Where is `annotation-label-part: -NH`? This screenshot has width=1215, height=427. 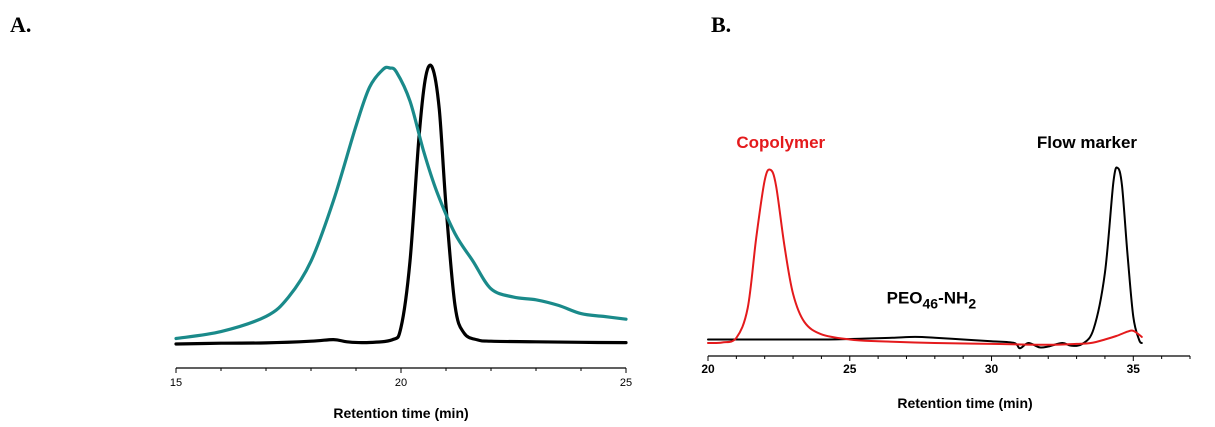 annotation-label-part: -NH is located at coordinates (953, 298).